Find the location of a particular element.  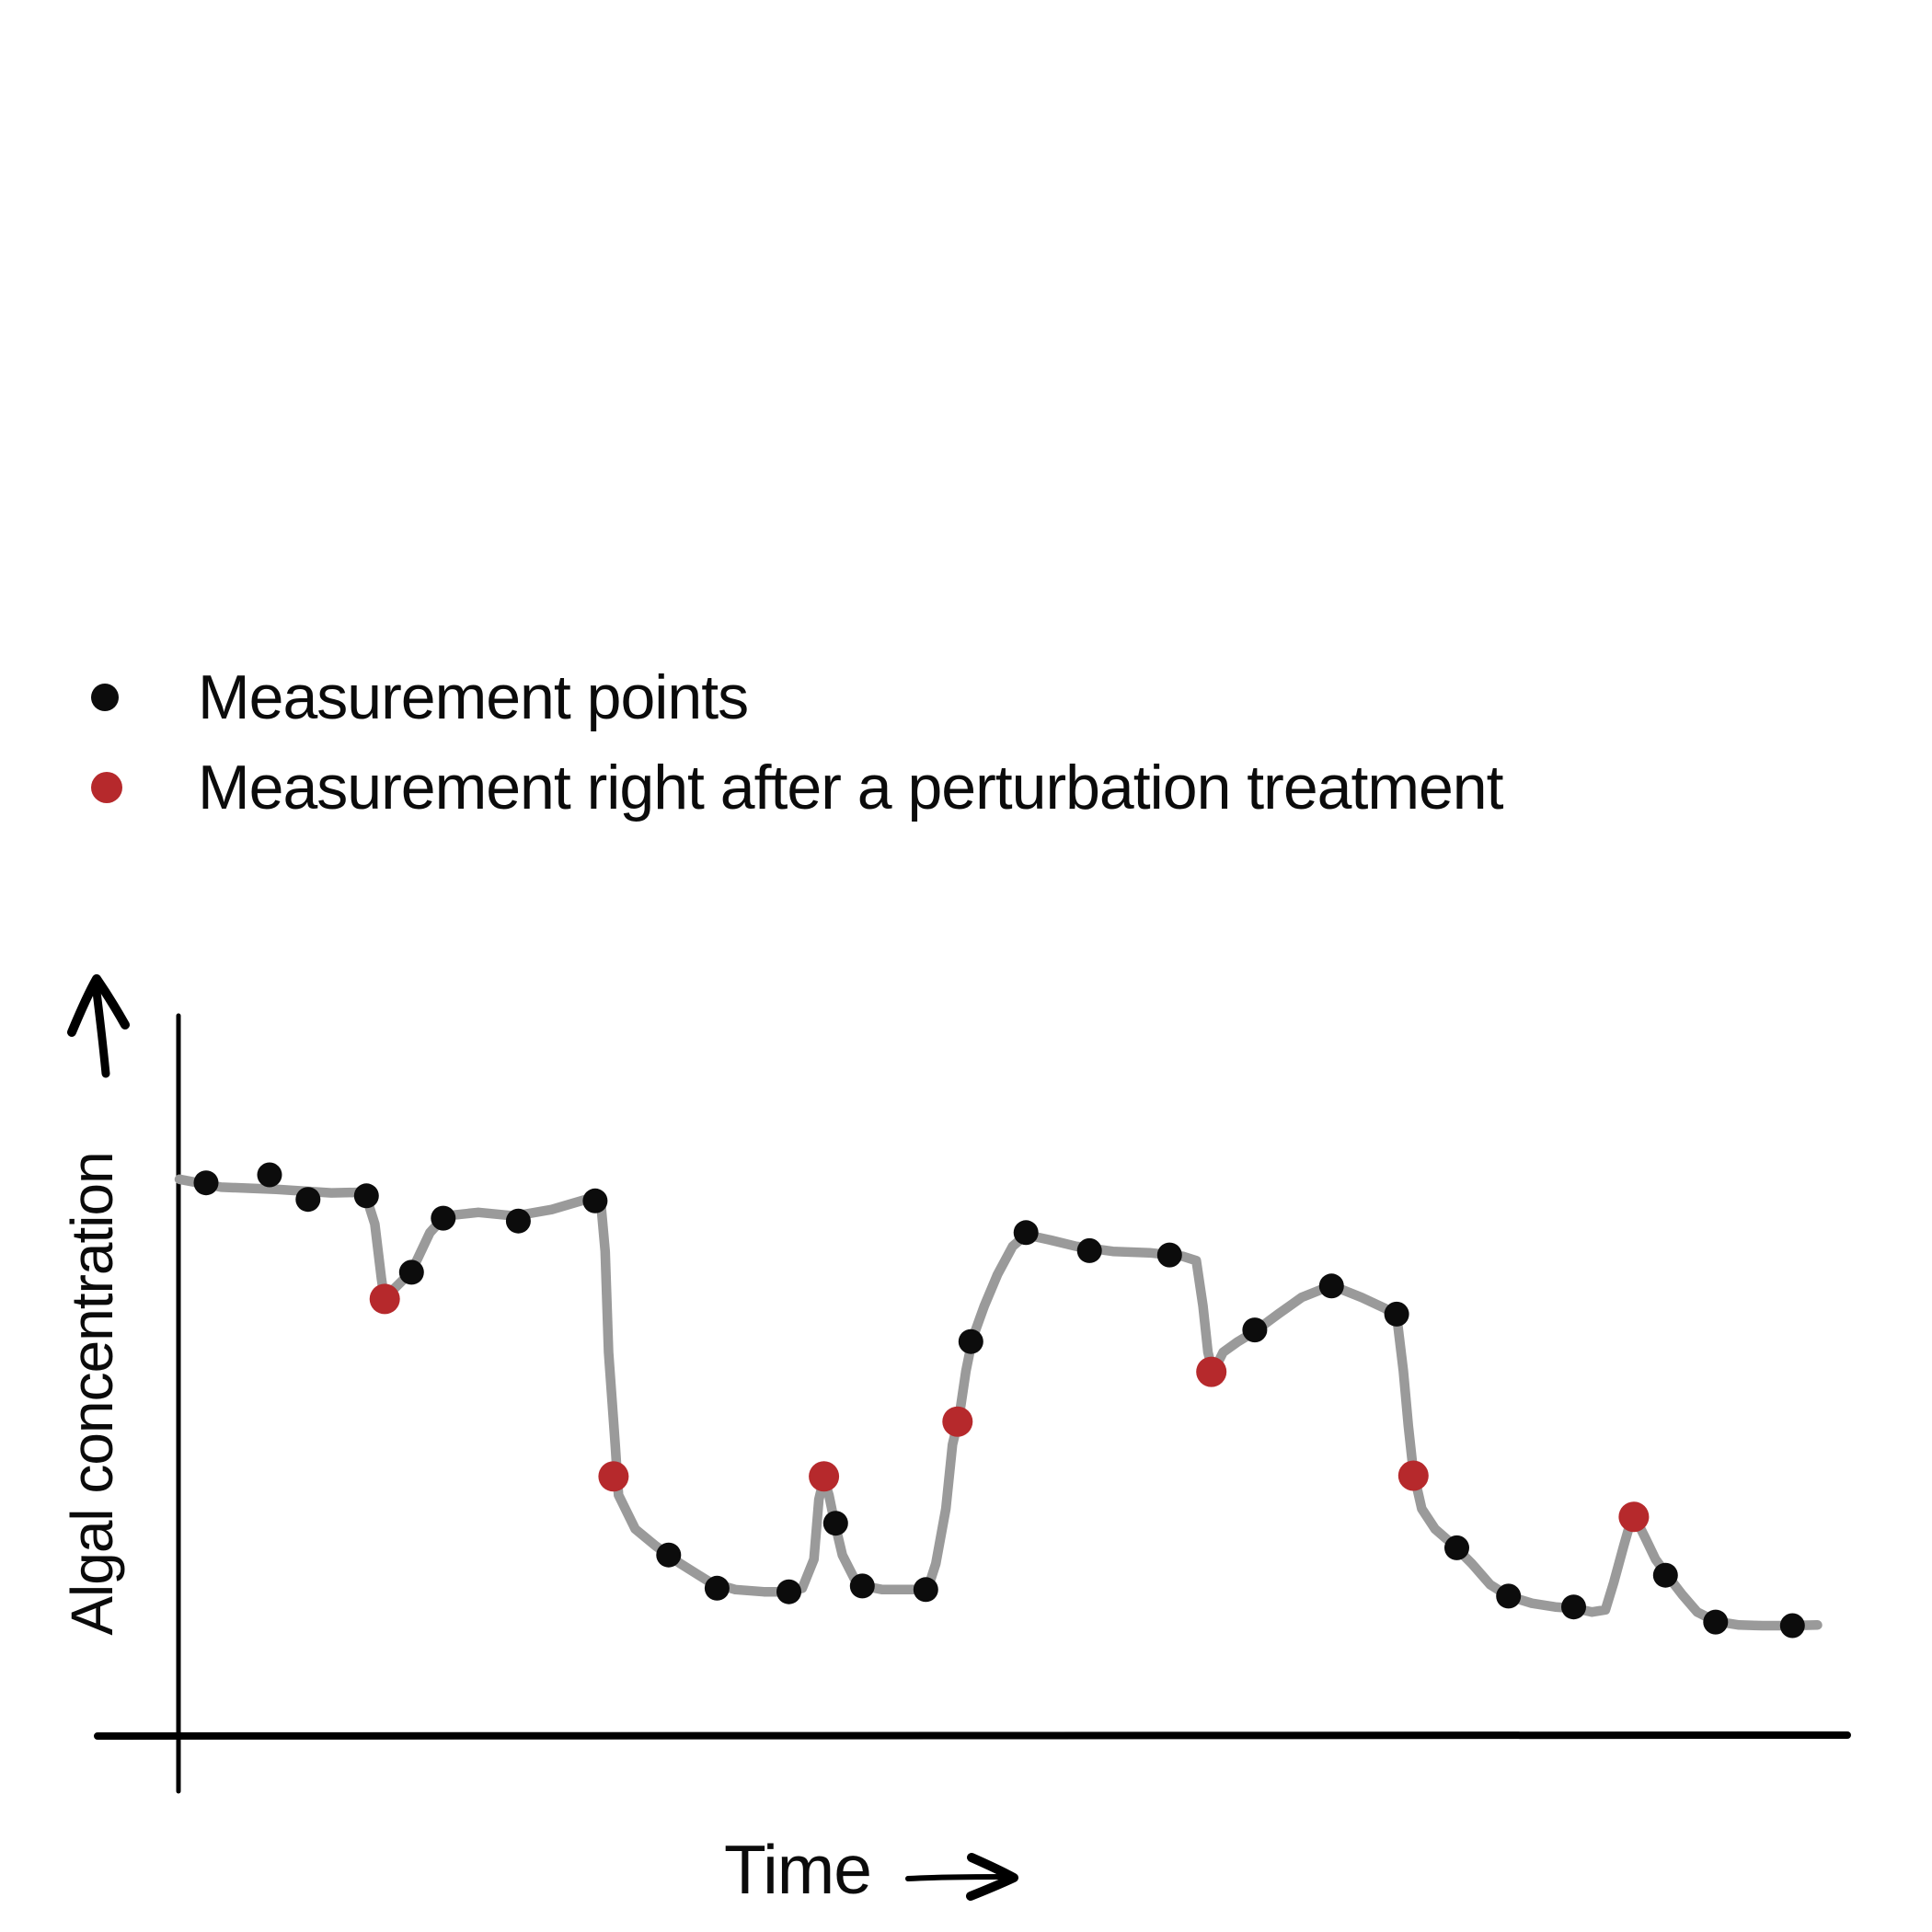

y-axis-arrow-icon is located at coordinates (98, 1026).